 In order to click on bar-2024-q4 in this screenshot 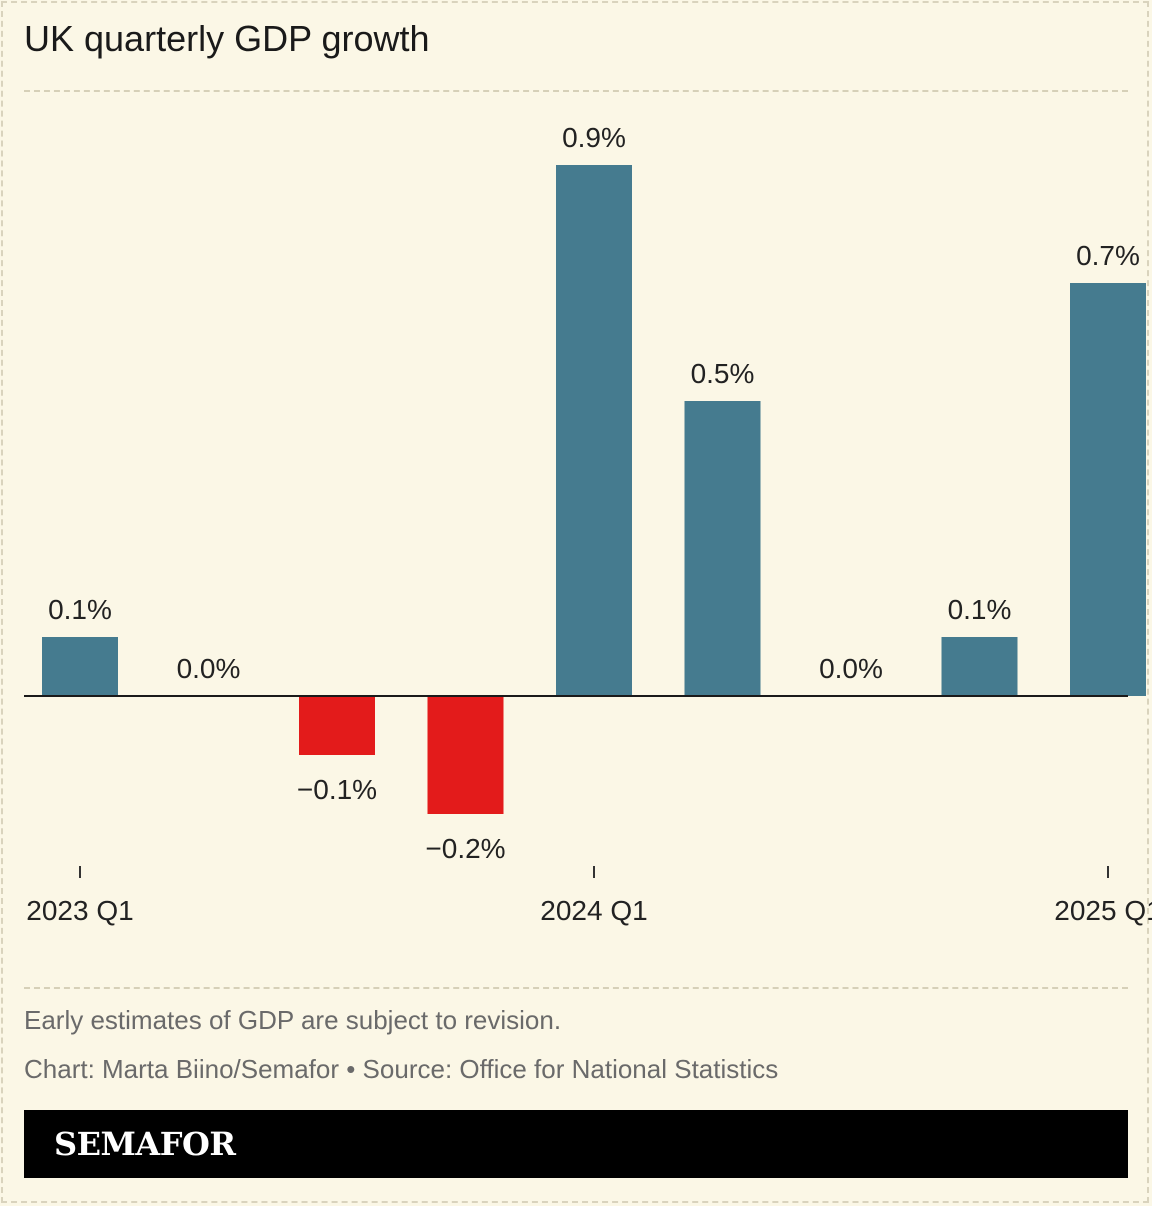, I will do `click(979, 666)`.